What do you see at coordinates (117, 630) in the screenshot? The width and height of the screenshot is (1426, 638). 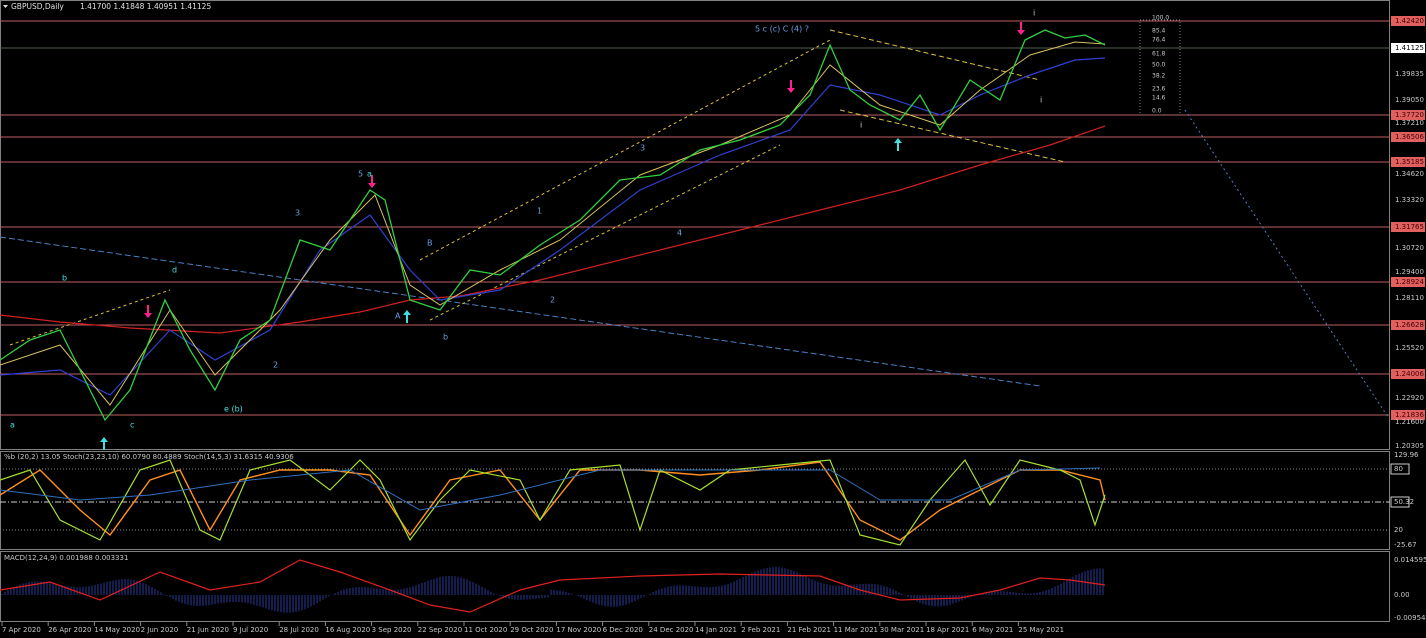 I see `time-label: 14 May 2020` at bounding box center [117, 630].